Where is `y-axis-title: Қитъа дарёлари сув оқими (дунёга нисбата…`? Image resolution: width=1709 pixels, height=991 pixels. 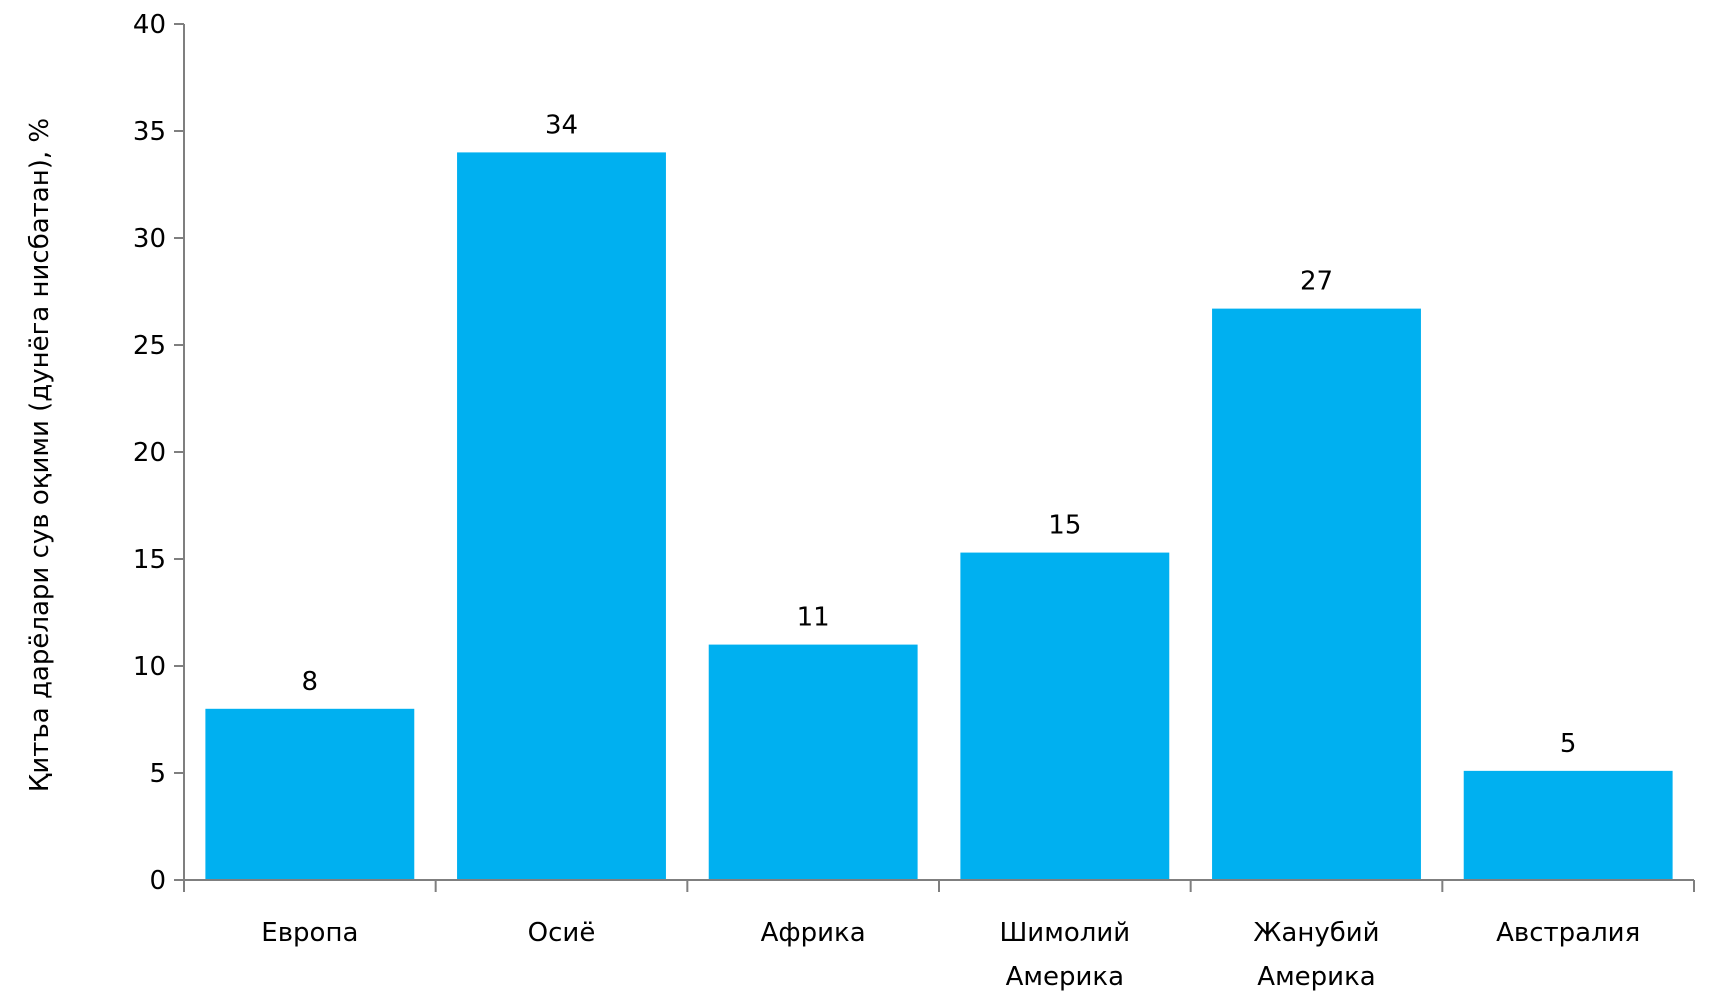 y-axis-title: Қитъа дарёлари сув оқими (дунёга нисбата… is located at coordinates (40, 455).